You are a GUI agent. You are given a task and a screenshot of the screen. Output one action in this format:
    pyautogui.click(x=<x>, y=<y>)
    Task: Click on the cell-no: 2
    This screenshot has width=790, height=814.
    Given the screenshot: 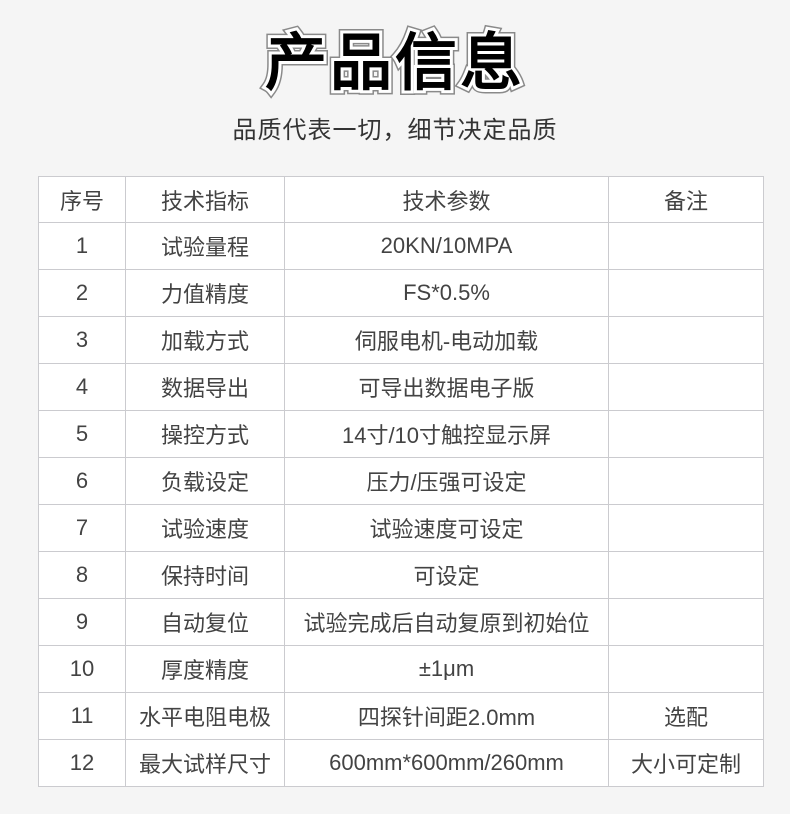 What is the action you would take?
    pyautogui.click(x=82, y=293)
    